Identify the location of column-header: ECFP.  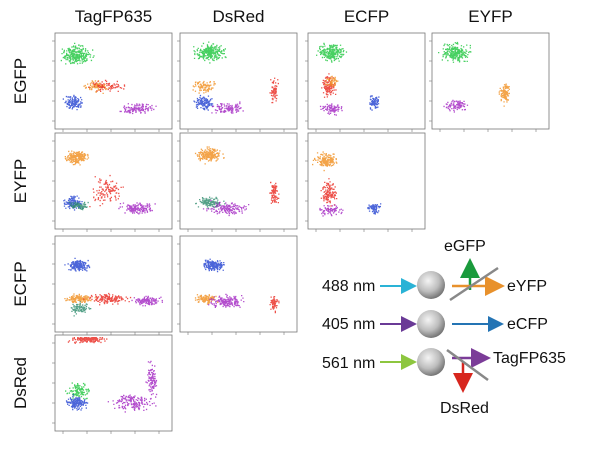
(366, 16).